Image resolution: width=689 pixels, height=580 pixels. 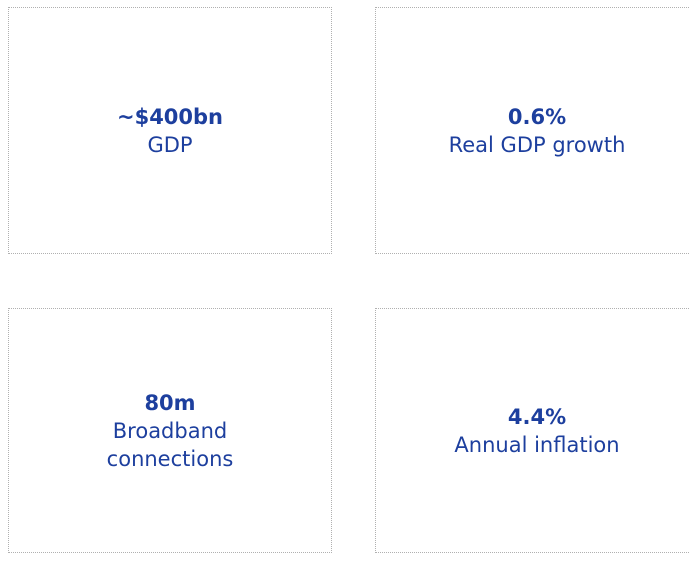 What do you see at coordinates (537, 416) in the screenshot?
I see `card-value: 4.4%` at bounding box center [537, 416].